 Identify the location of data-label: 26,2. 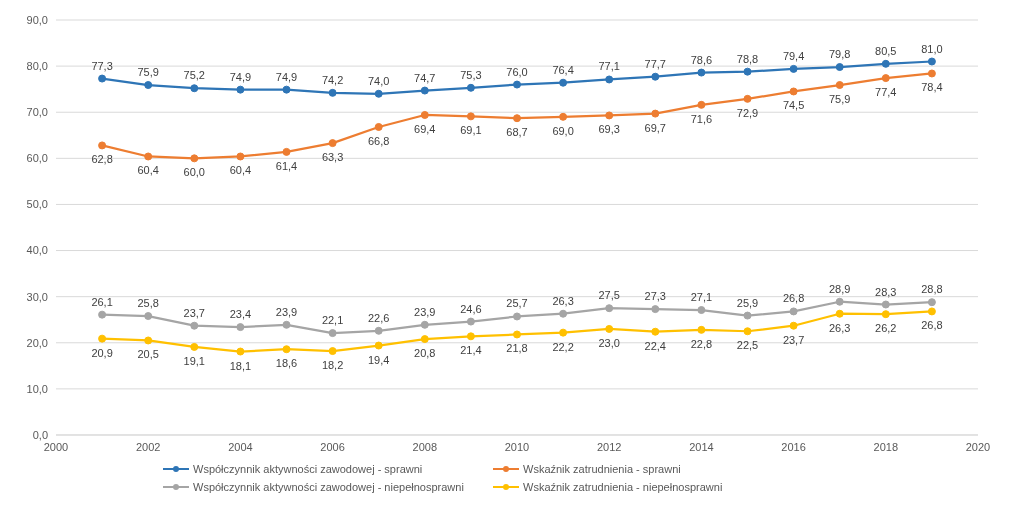
(886, 328).